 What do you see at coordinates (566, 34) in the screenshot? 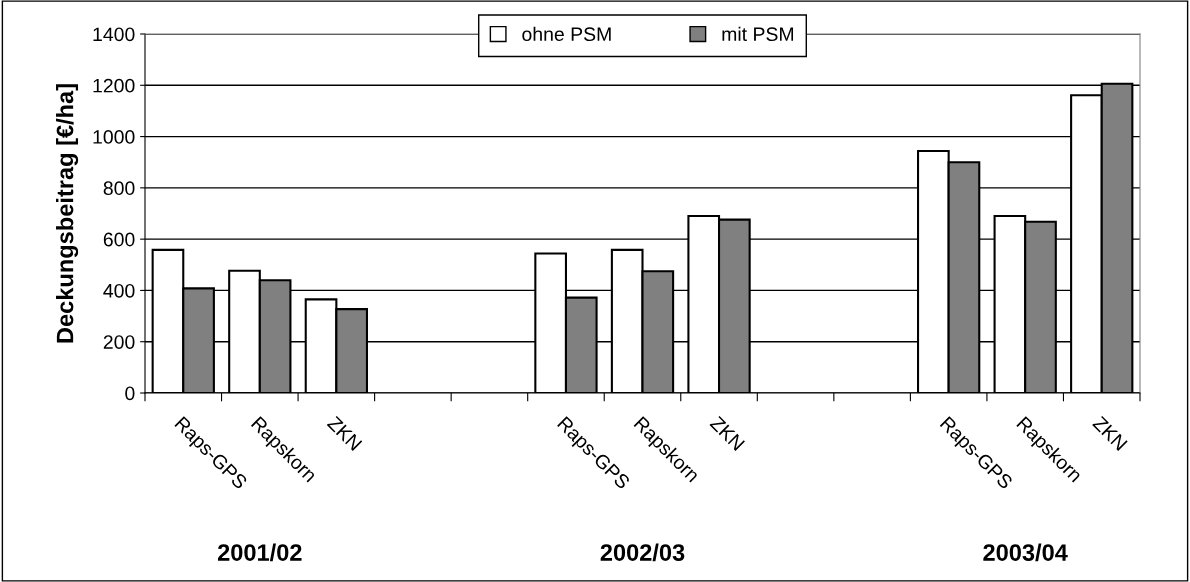
I see `legend-label: ohne PSM` at bounding box center [566, 34].